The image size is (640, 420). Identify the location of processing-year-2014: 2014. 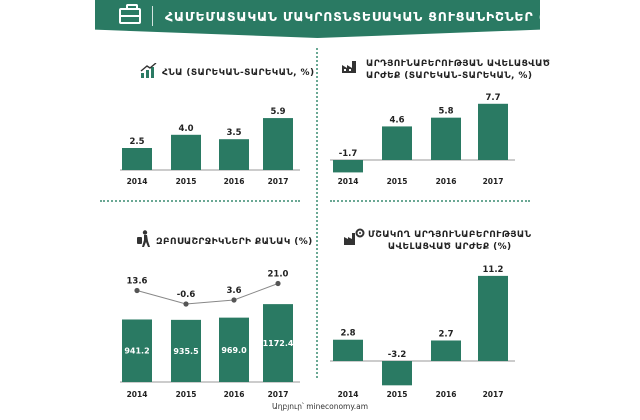
(348, 394).